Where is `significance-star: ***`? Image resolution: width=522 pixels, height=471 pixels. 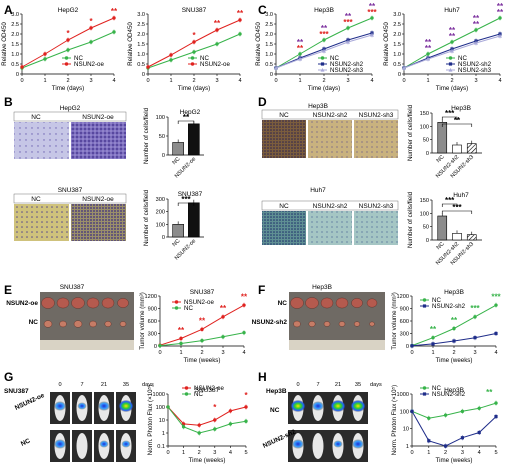
significance-star: *** is located at coordinates (475, 308).